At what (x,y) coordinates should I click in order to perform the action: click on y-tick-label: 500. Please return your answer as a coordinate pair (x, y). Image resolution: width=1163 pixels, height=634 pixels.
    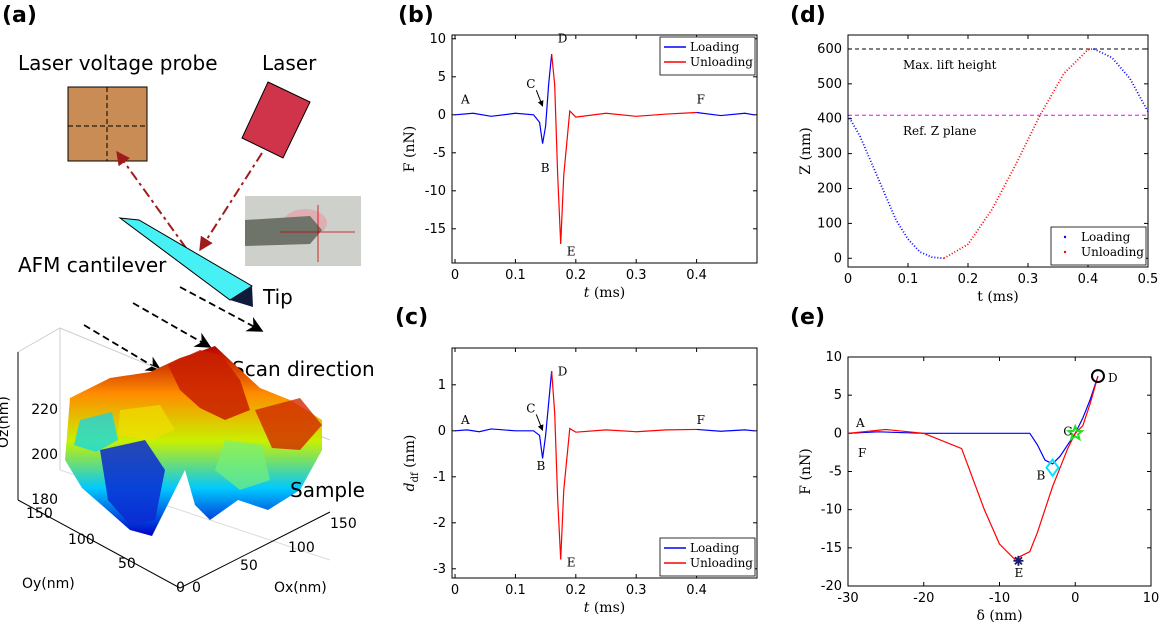
    Looking at the image, I should click on (829, 84).